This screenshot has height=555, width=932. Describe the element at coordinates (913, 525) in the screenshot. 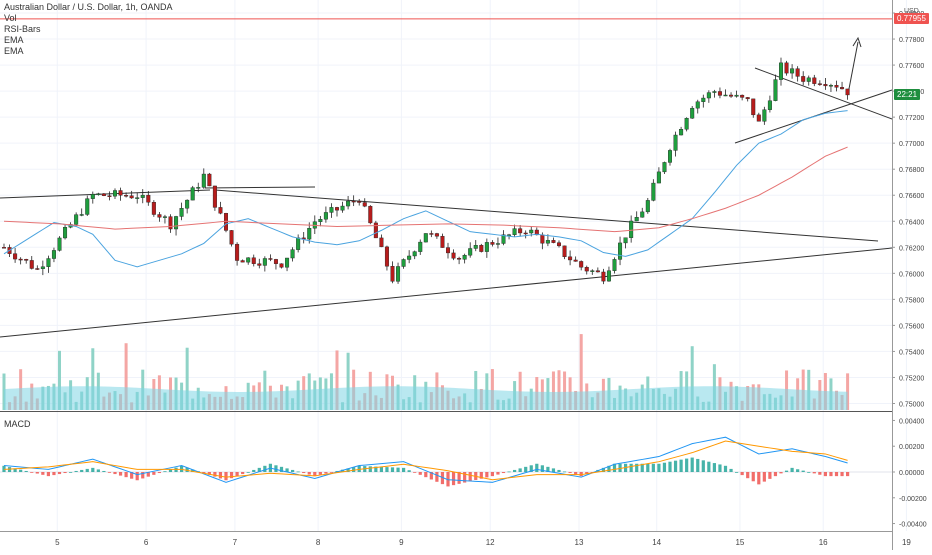

I see `macd-tick-label: -0.00400` at that location.